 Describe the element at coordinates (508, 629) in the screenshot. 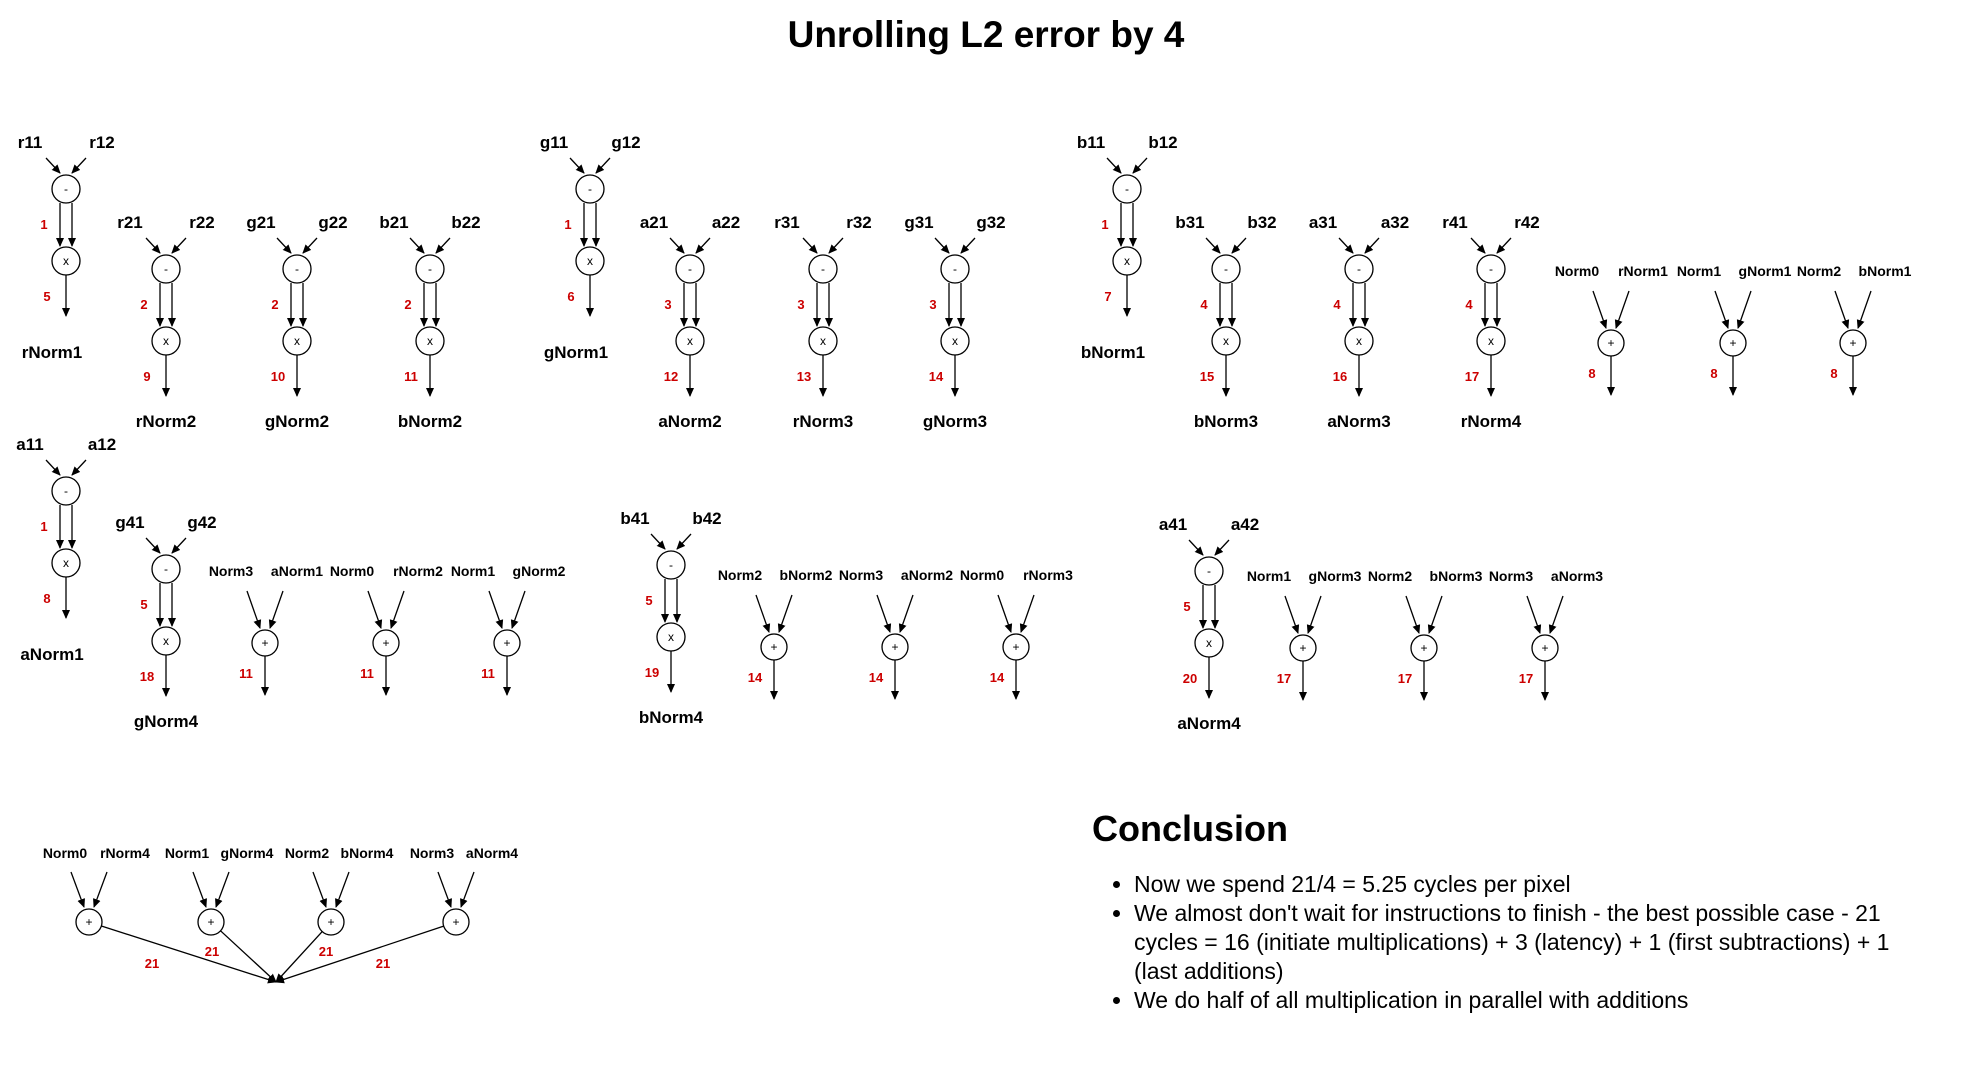

I see `add-chain: Norm1 gNorm2 +11` at that location.